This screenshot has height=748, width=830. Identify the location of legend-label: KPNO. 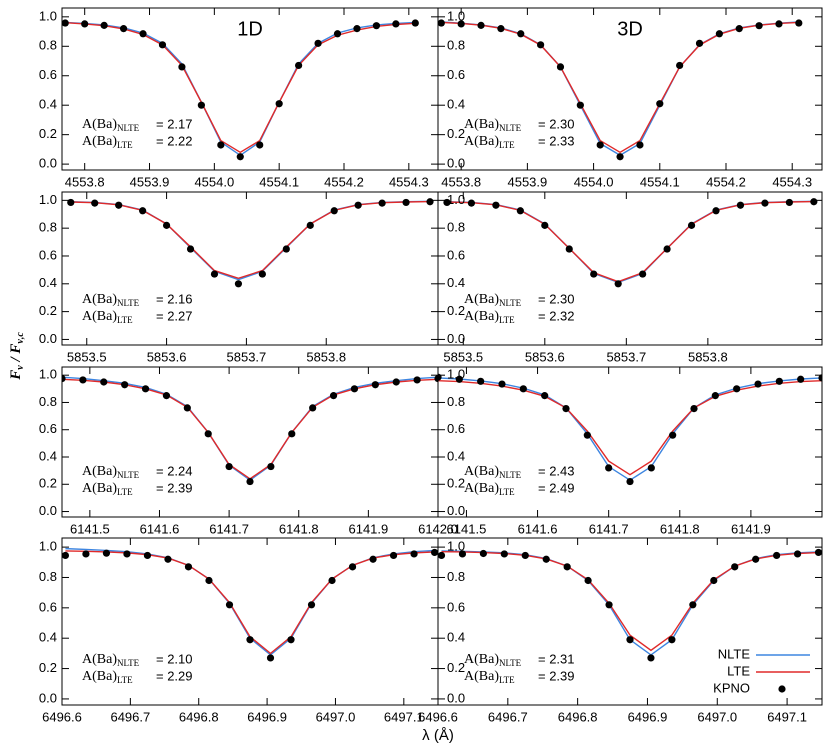
(731, 687).